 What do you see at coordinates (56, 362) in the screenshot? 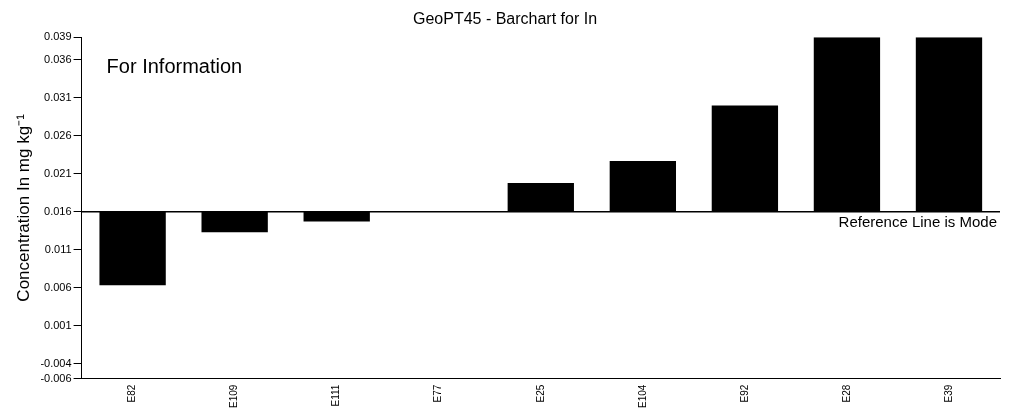
I see `y-tick-label: -0.004` at bounding box center [56, 362].